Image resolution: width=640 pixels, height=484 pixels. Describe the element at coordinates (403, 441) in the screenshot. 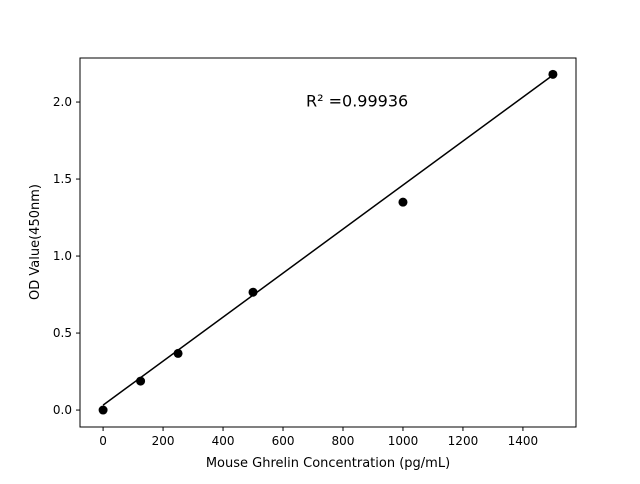

I see `x-tick-label: 1000` at that location.